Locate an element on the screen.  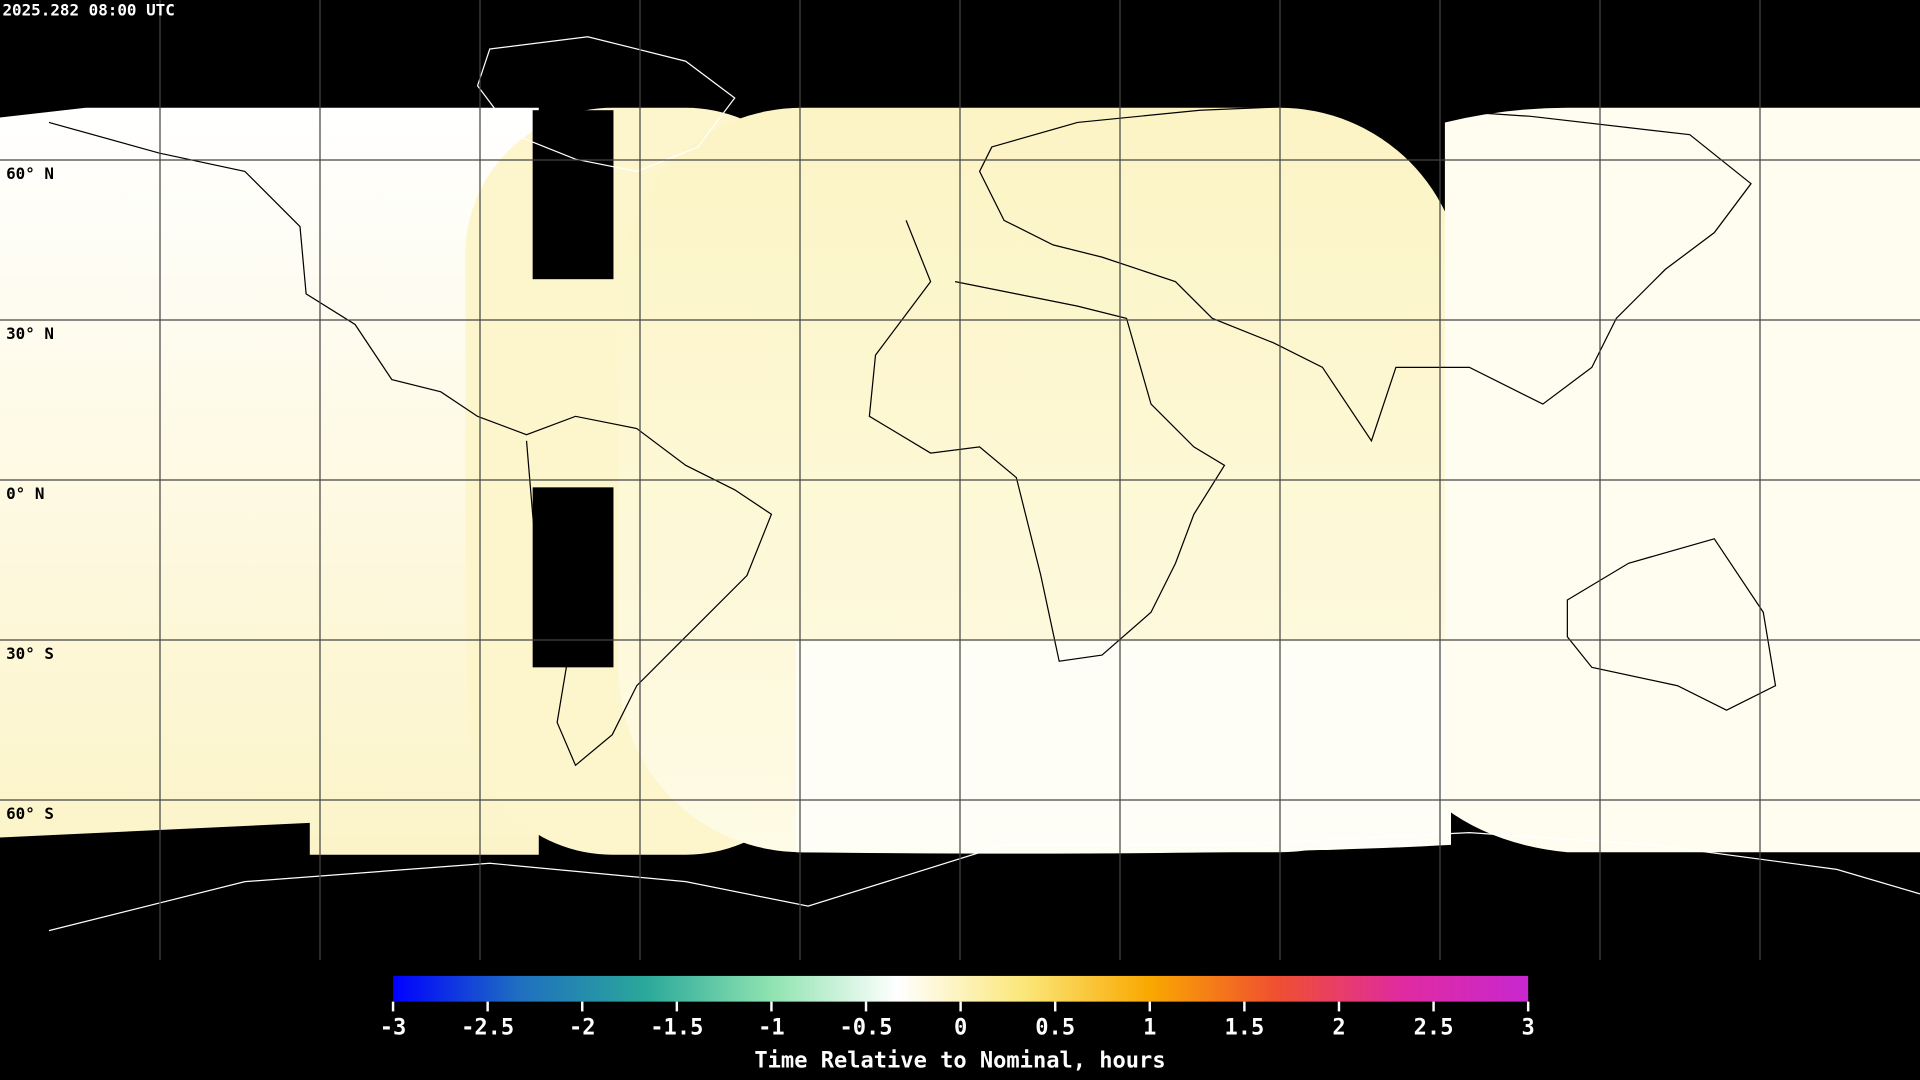
colorbar-tick-label: 2.5 is located at coordinates (1434, 1028).